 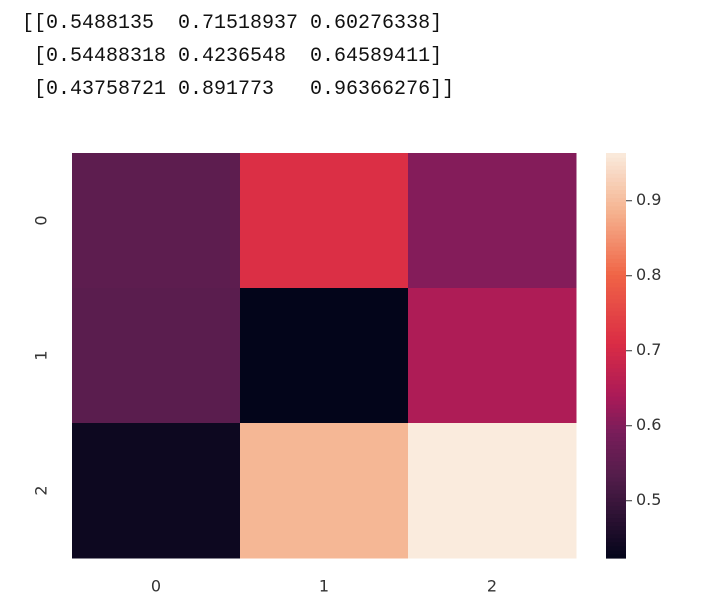 What do you see at coordinates (232, 23) in the screenshot?
I see `array-line: [[0.5488135 0.71518937 0.60276338]` at bounding box center [232, 23].